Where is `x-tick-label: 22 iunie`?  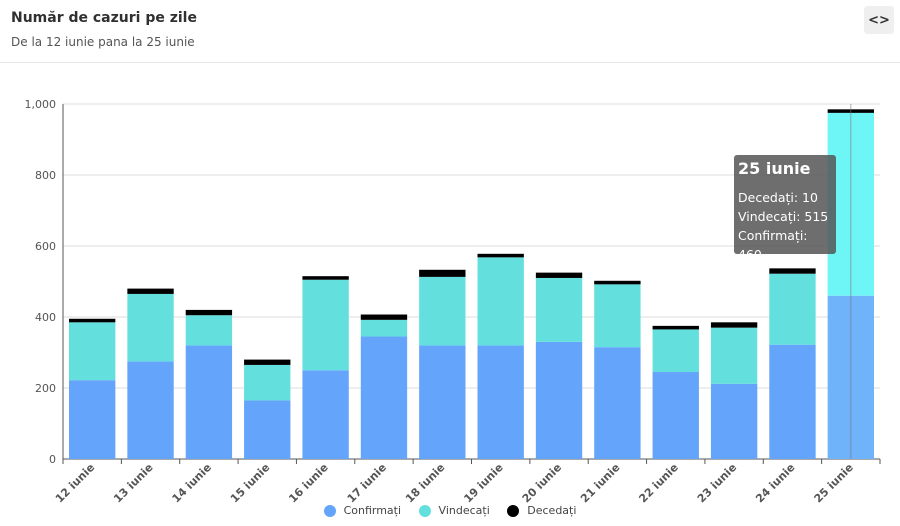
x-tick-label: 22 iunie is located at coordinates (658, 483).